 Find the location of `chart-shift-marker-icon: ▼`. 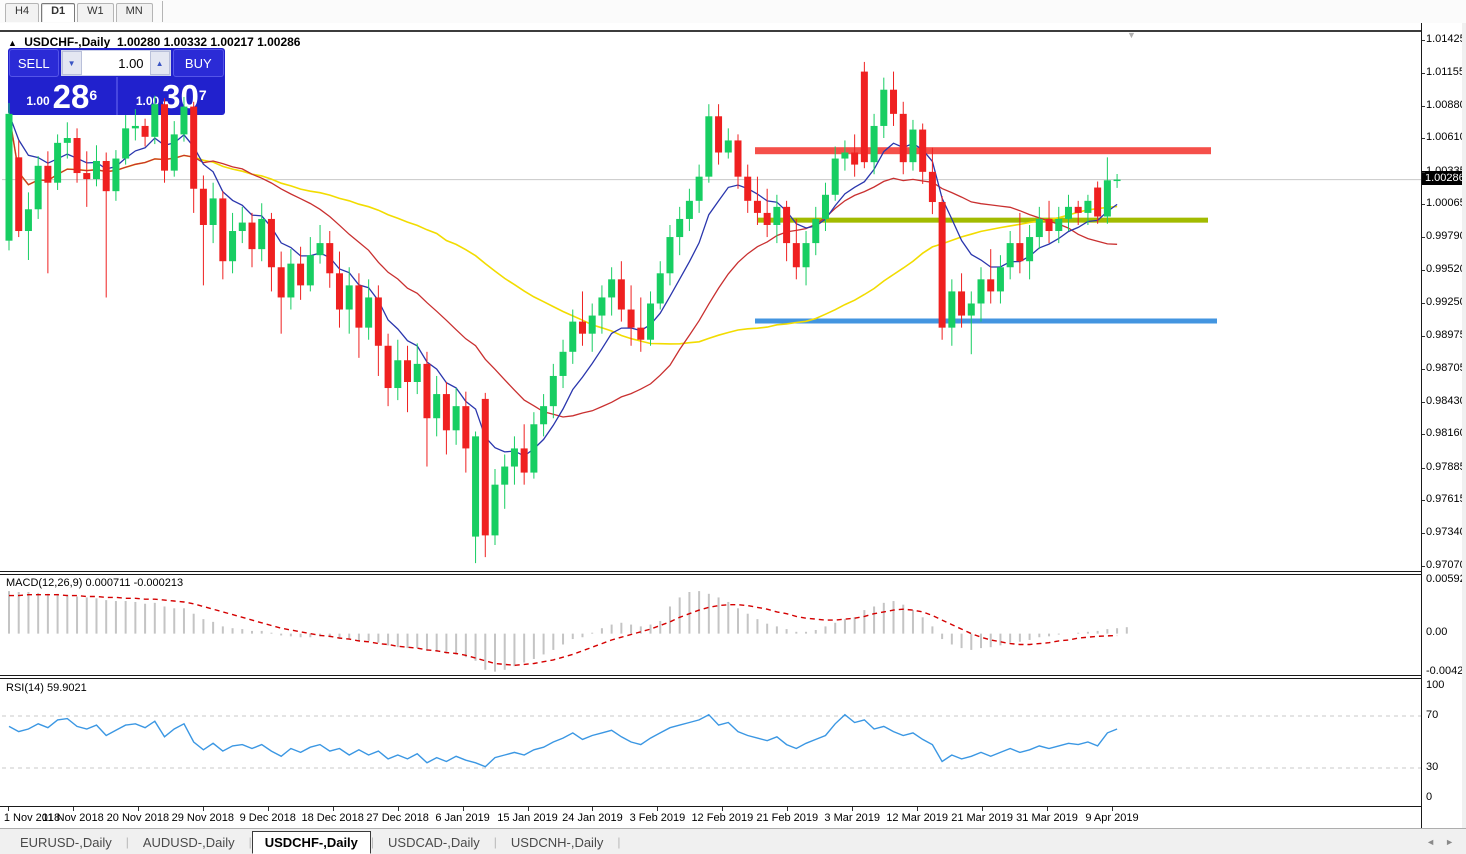

chart-shift-marker-icon: ▼ is located at coordinates (1131, 35).